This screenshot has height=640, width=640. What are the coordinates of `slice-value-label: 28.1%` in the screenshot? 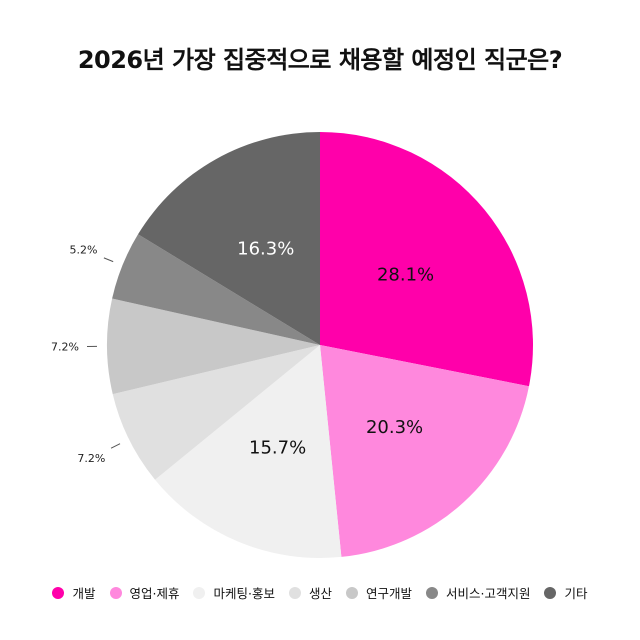 It's located at (405, 275).